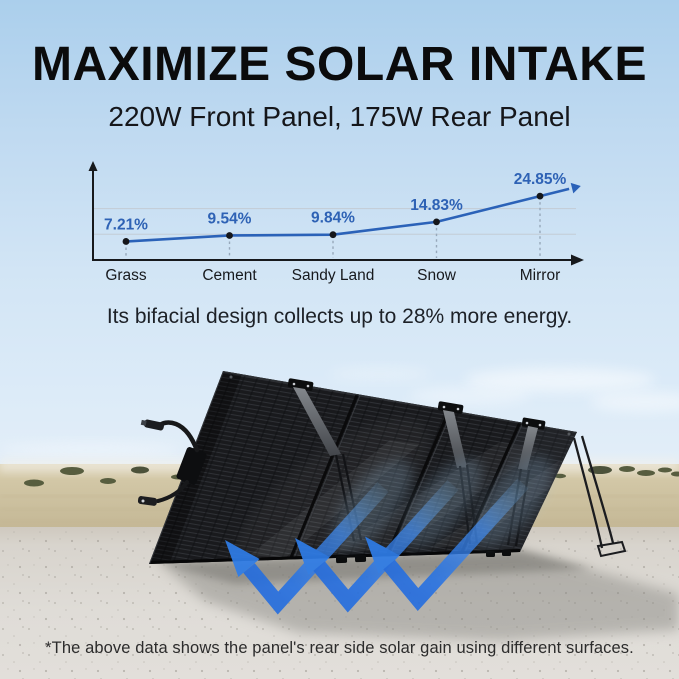  I want to click on svg-text: 9.84%, so click(333, 218).